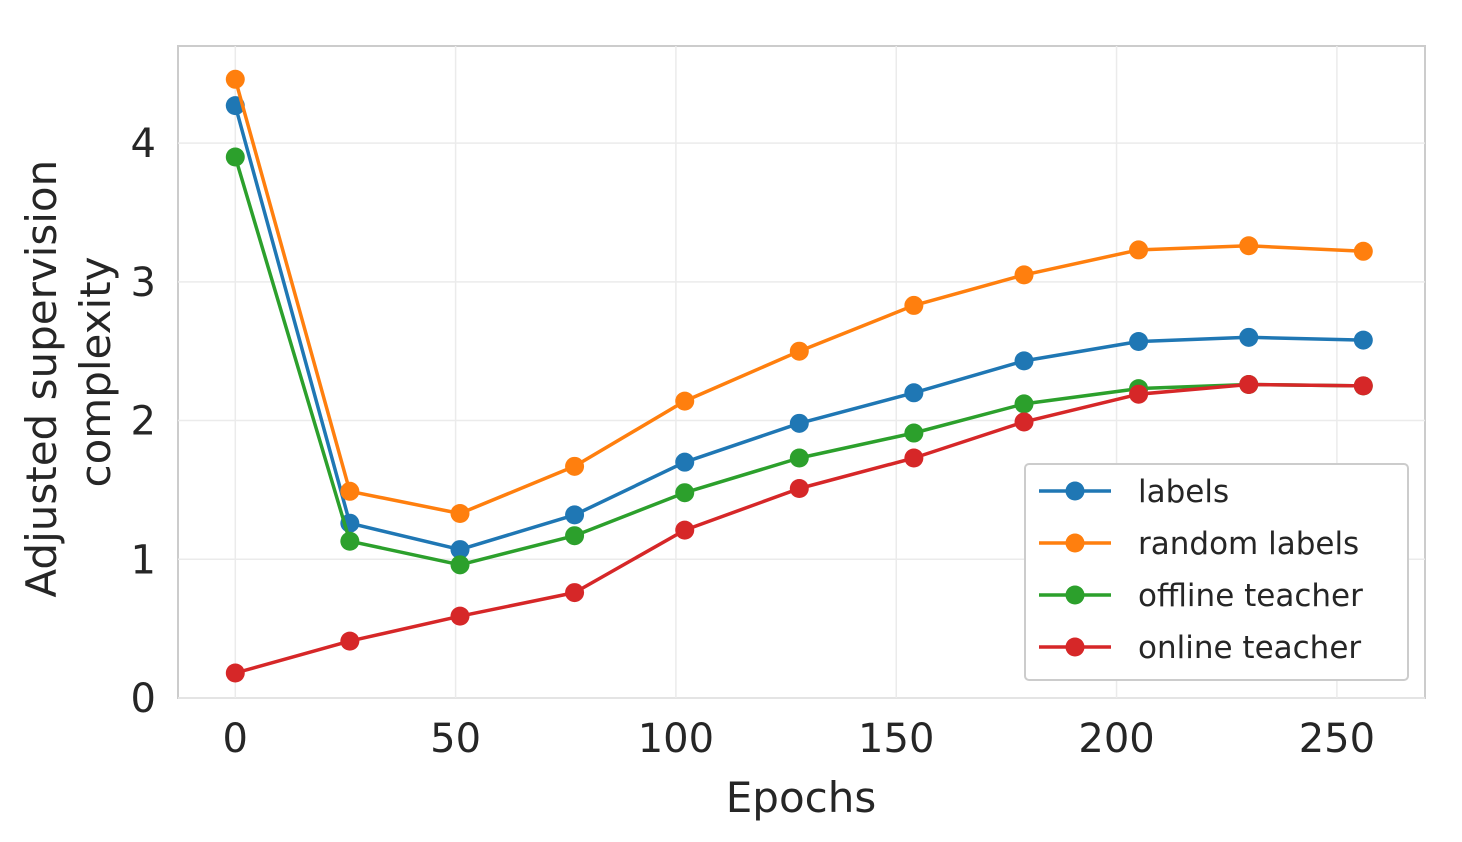 The height and width of the screenshot is (842, 1462). What do you see at coordinates (1248, 544) in the screenshot?
I see `legend-label: random labels` at bounding box center [1248, 544].